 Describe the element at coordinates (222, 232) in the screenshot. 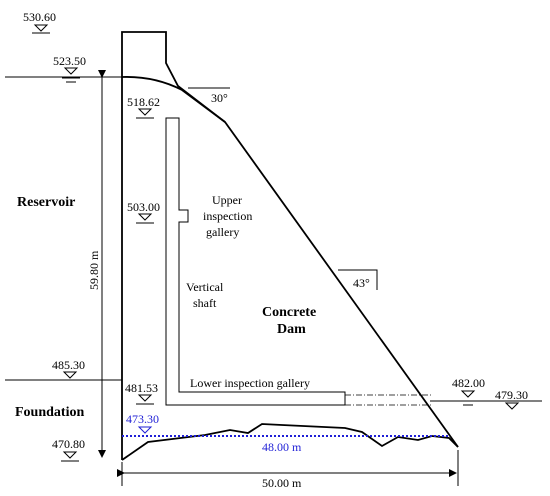

I see `upper-gallery-label-line3: gallery` at that location.